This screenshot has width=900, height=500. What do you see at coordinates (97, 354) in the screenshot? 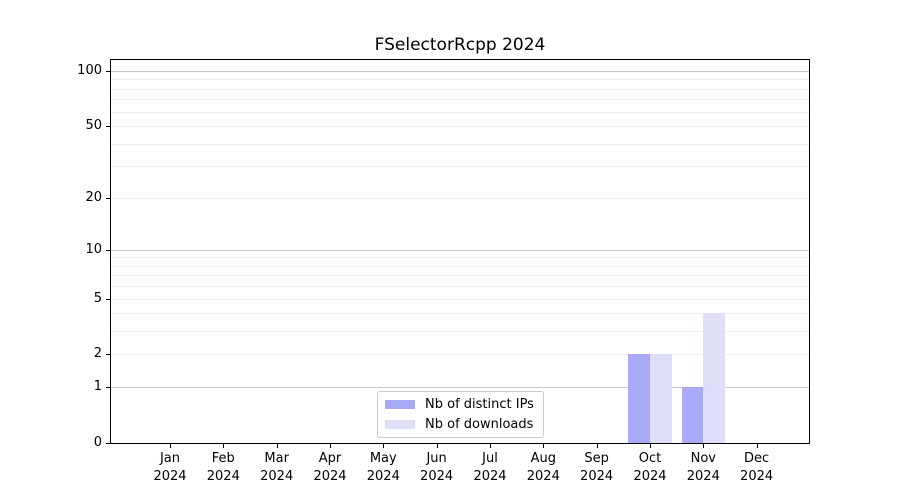
I see `y-tick-label: 2` at bounding box center [97, 354].